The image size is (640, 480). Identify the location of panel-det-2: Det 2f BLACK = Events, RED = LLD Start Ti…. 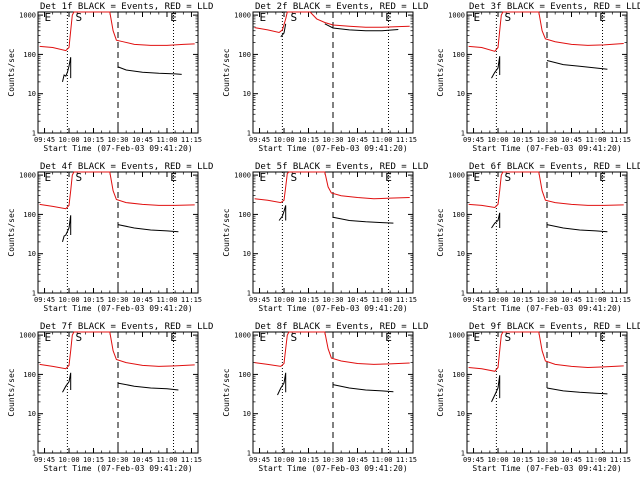
(325, 77).